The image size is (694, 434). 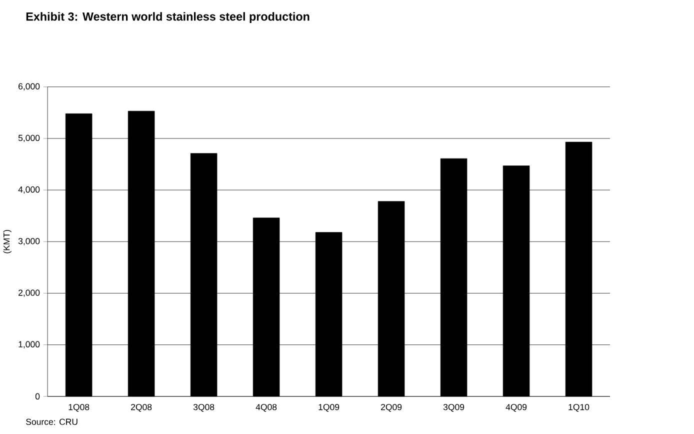 I want to click on y-tick-label: 2,000, so click(x=29, y=294).